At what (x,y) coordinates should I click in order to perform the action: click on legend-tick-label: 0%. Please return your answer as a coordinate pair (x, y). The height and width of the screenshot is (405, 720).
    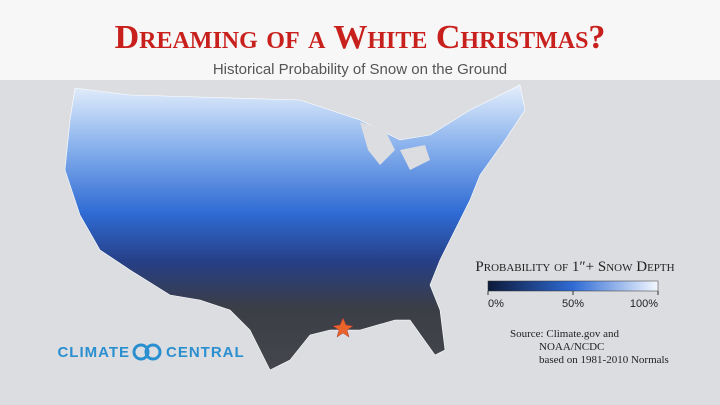
    Looking at the image, I should click on (496, 304).